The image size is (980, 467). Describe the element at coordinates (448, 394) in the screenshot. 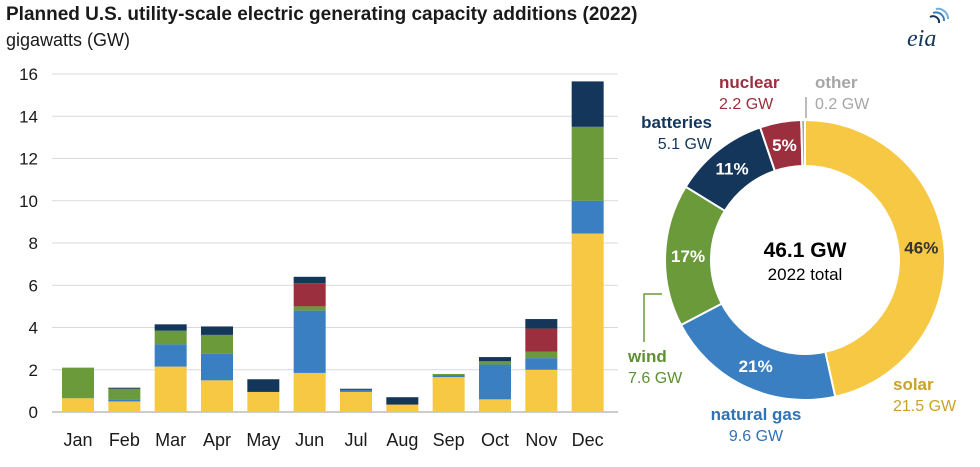

I see `bar-Sep-solar` at that location.